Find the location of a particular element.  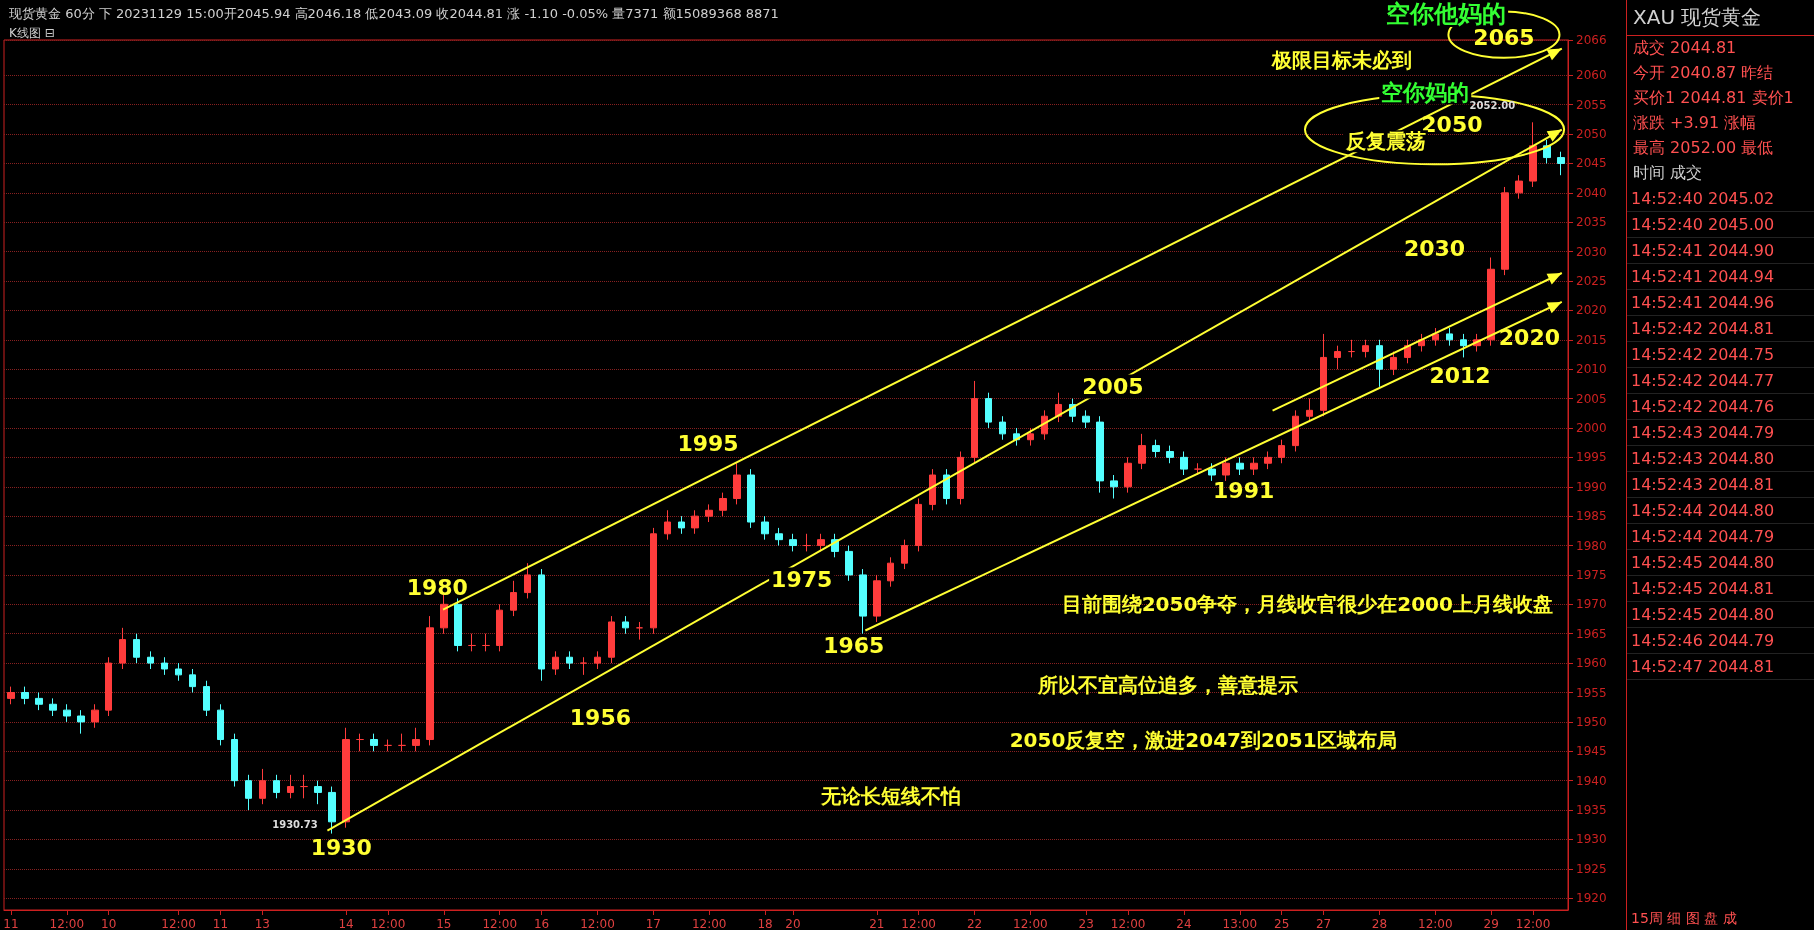

annotation: 1956 is located at coordinates (600, 717).